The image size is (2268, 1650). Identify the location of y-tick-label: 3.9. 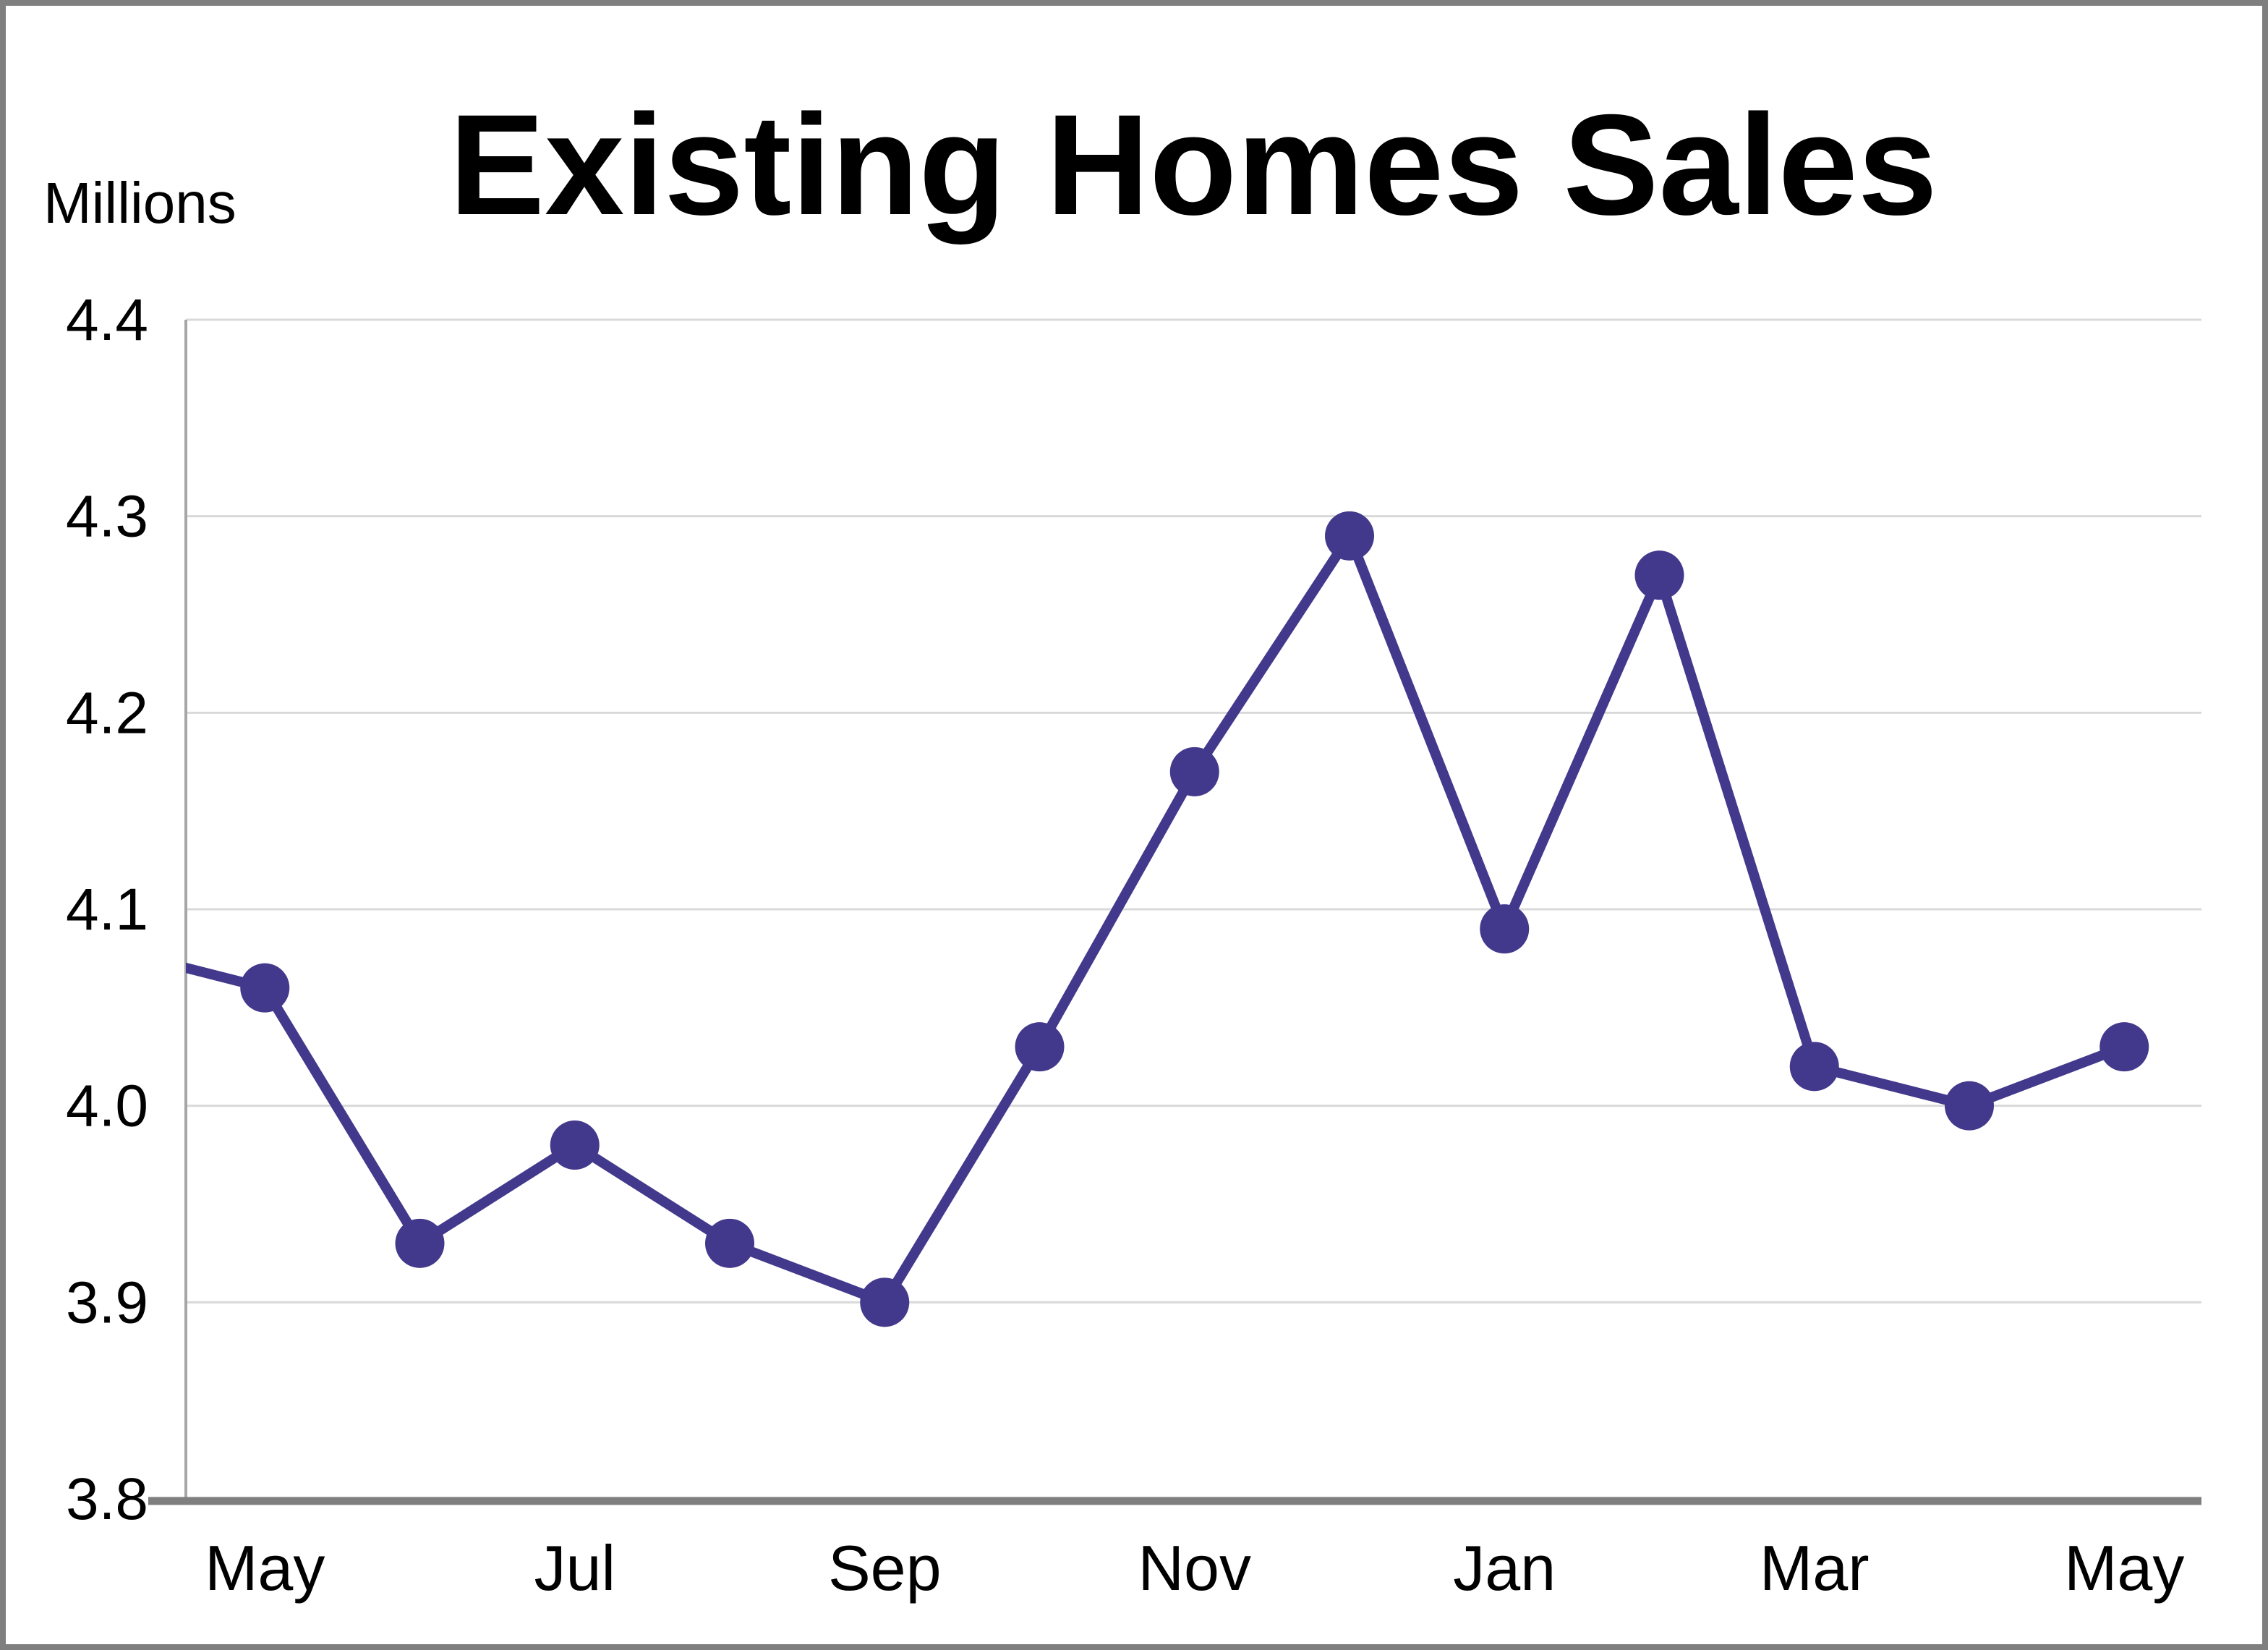
(107, 1302).